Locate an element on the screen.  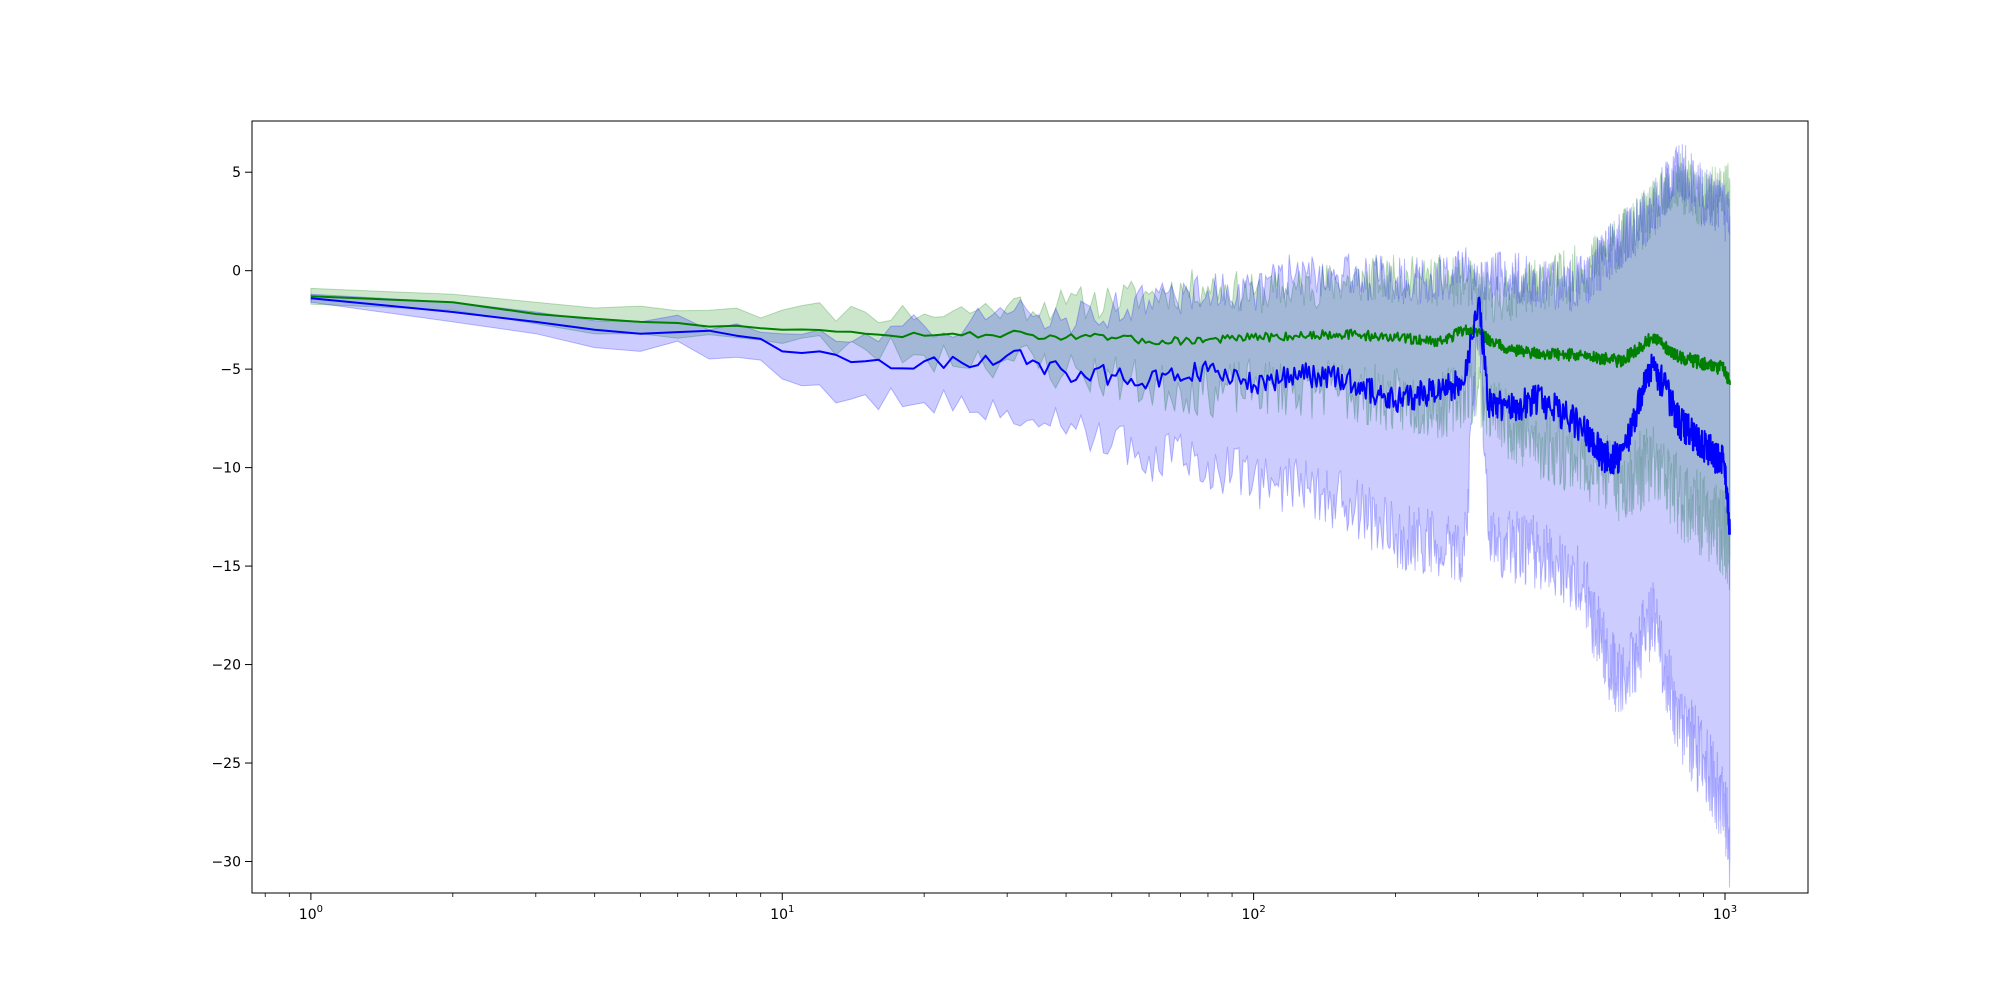
x-tick-label: 10⁰ is located at coordinates (311, 913).